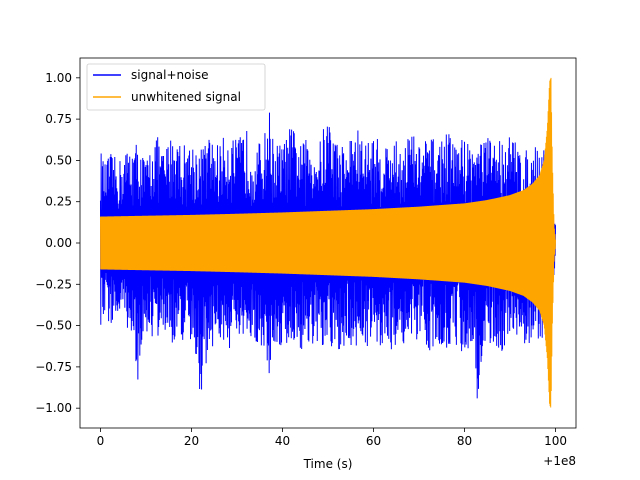 This screenshot has width=640, height=480. I want to click on y-tick-label: −1.00, so click(53, 408).